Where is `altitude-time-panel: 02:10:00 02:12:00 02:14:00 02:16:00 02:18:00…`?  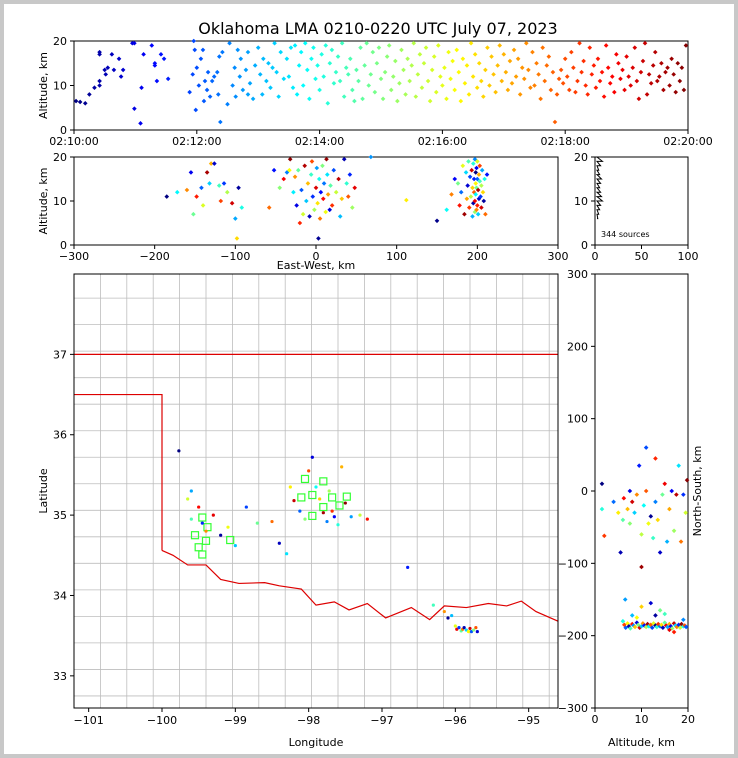
altitude-time-panel: 02:10:00 02:12:00 02:14:00 02:16:00 02:18:00… is located at coordinates (375, 91).